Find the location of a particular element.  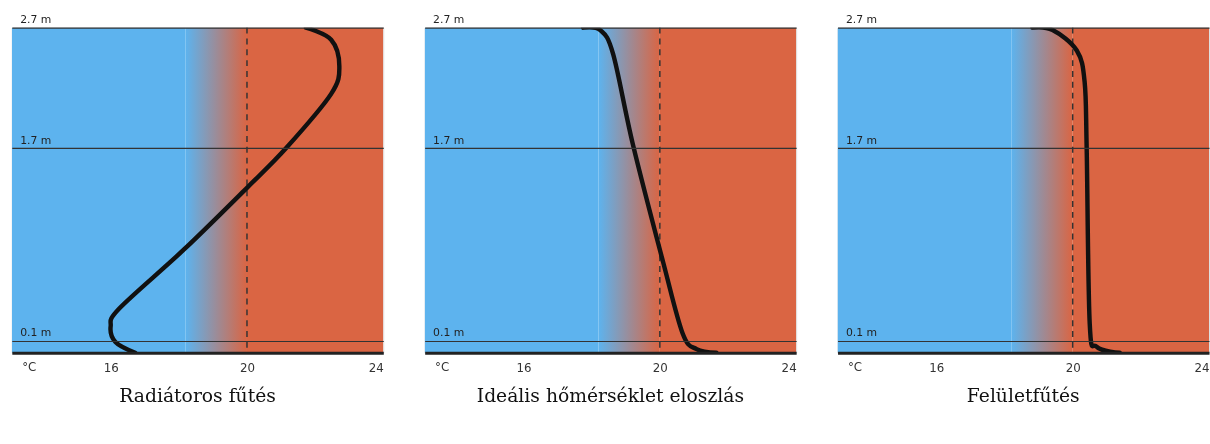

text: Ideális hőmérséklet eloszlás is located at coordinates (610, 396).